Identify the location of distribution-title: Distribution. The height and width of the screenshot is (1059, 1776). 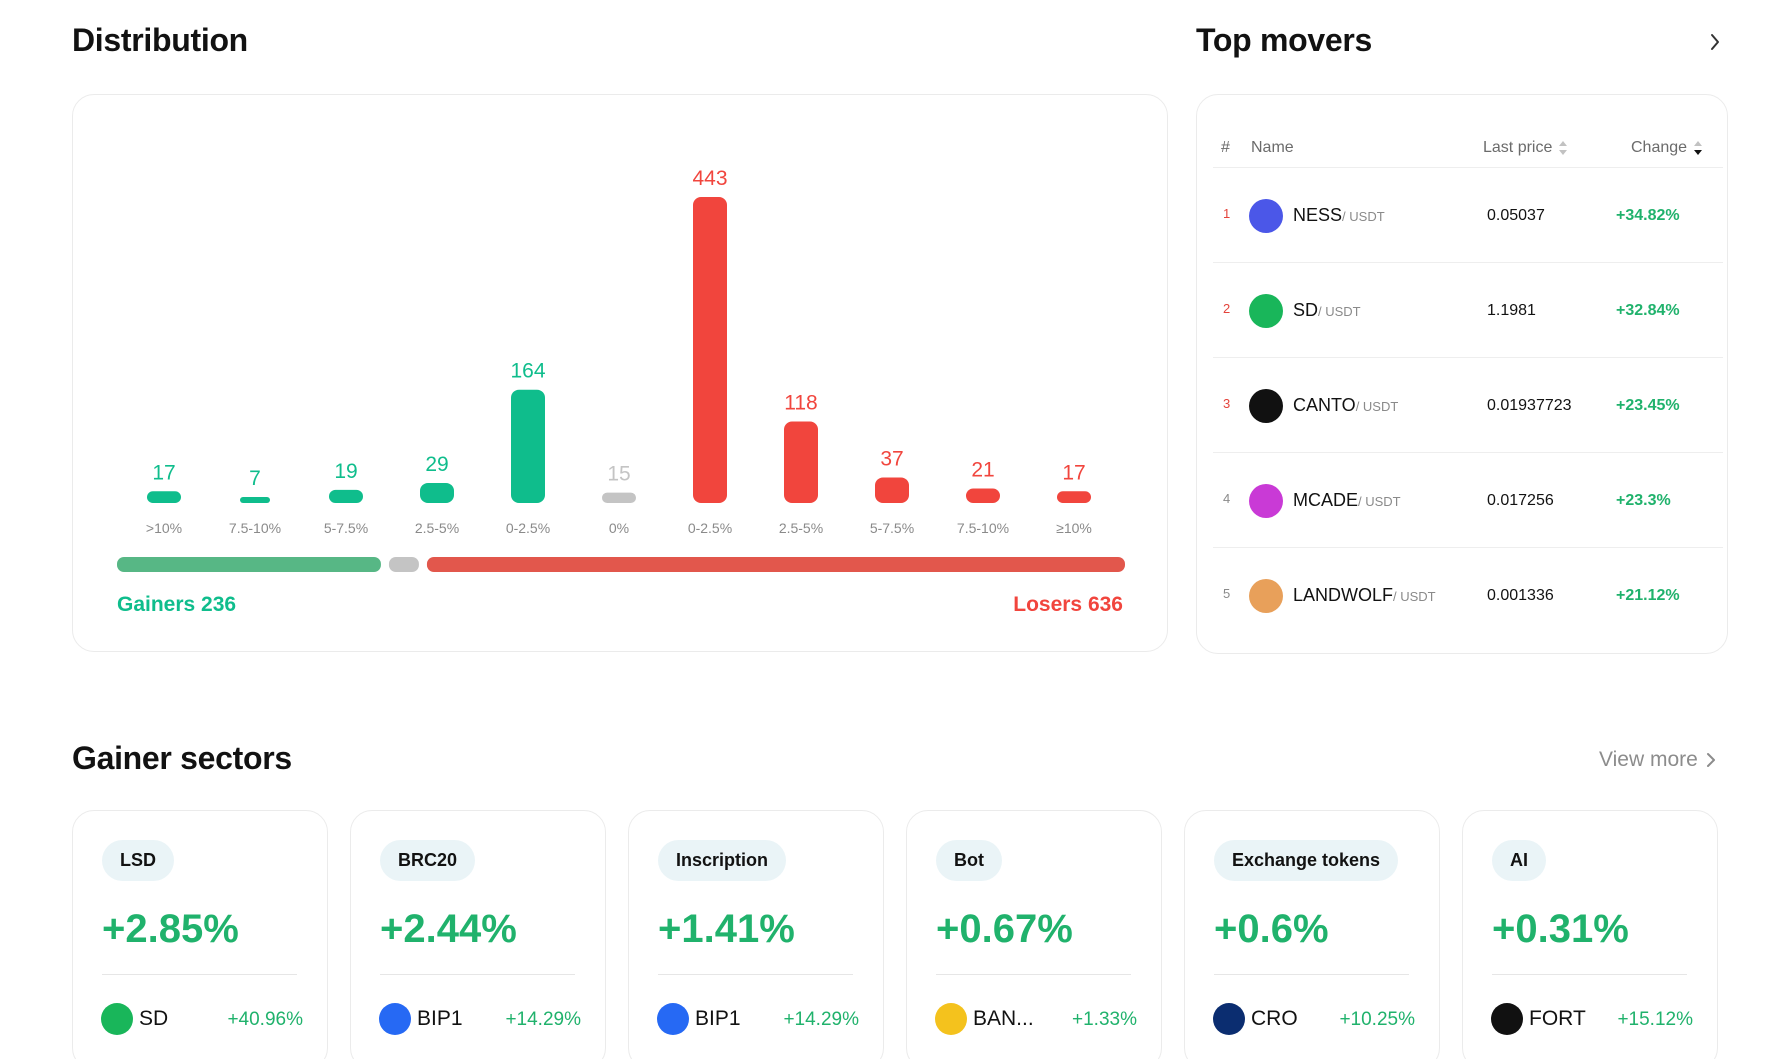
(160, 40).